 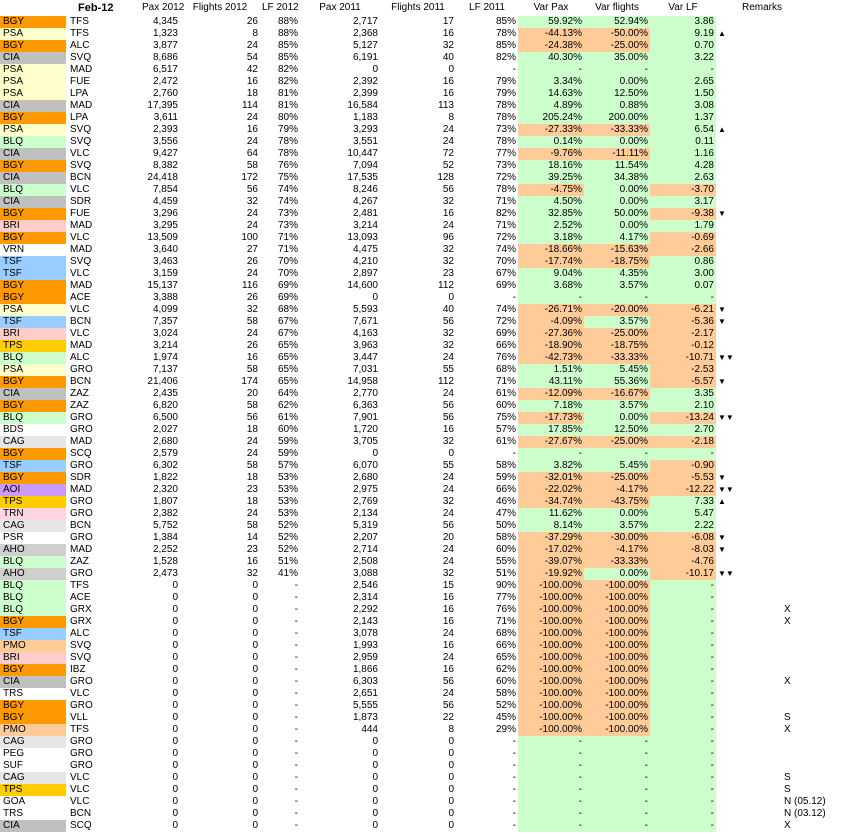 I want to click on value-cell: 8,246, so click(x=365, y=189).